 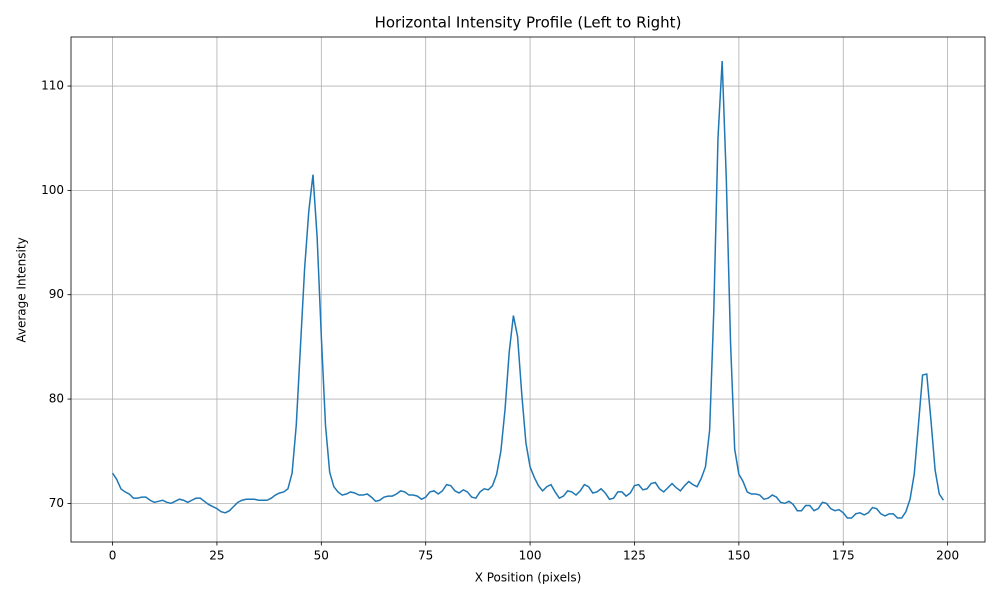 What do you see at coordinates (947, 556) in the screenshot?
I see `x-tick-label: 200` at bounding box center [947, 556].